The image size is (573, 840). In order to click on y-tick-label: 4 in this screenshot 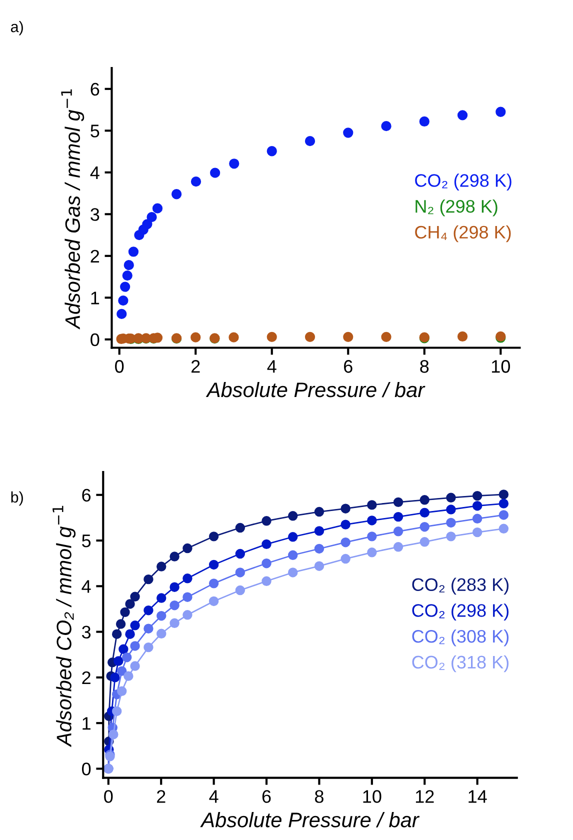, I will do `click(86, 586)`.